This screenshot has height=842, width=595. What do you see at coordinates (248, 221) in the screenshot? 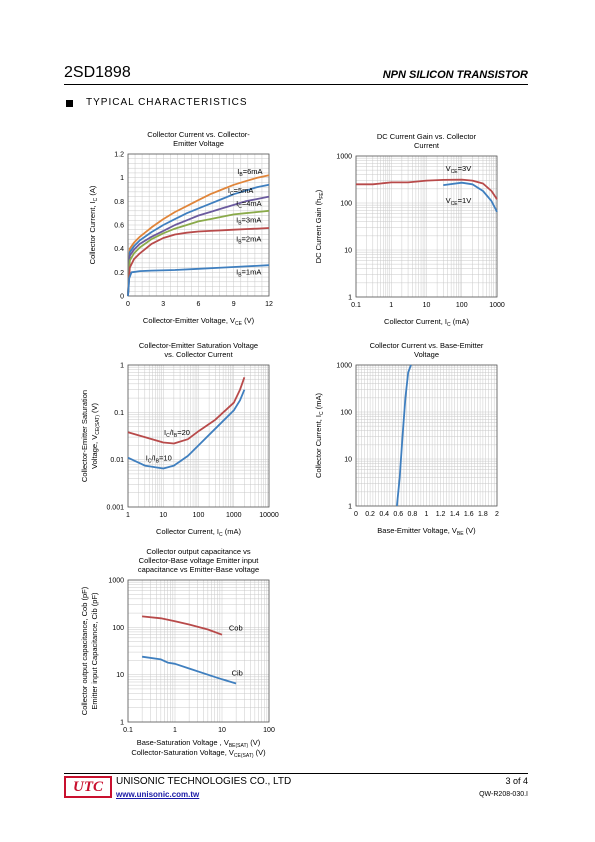
I see `series-label: IB=3mA` at bounding box center [248, 221].